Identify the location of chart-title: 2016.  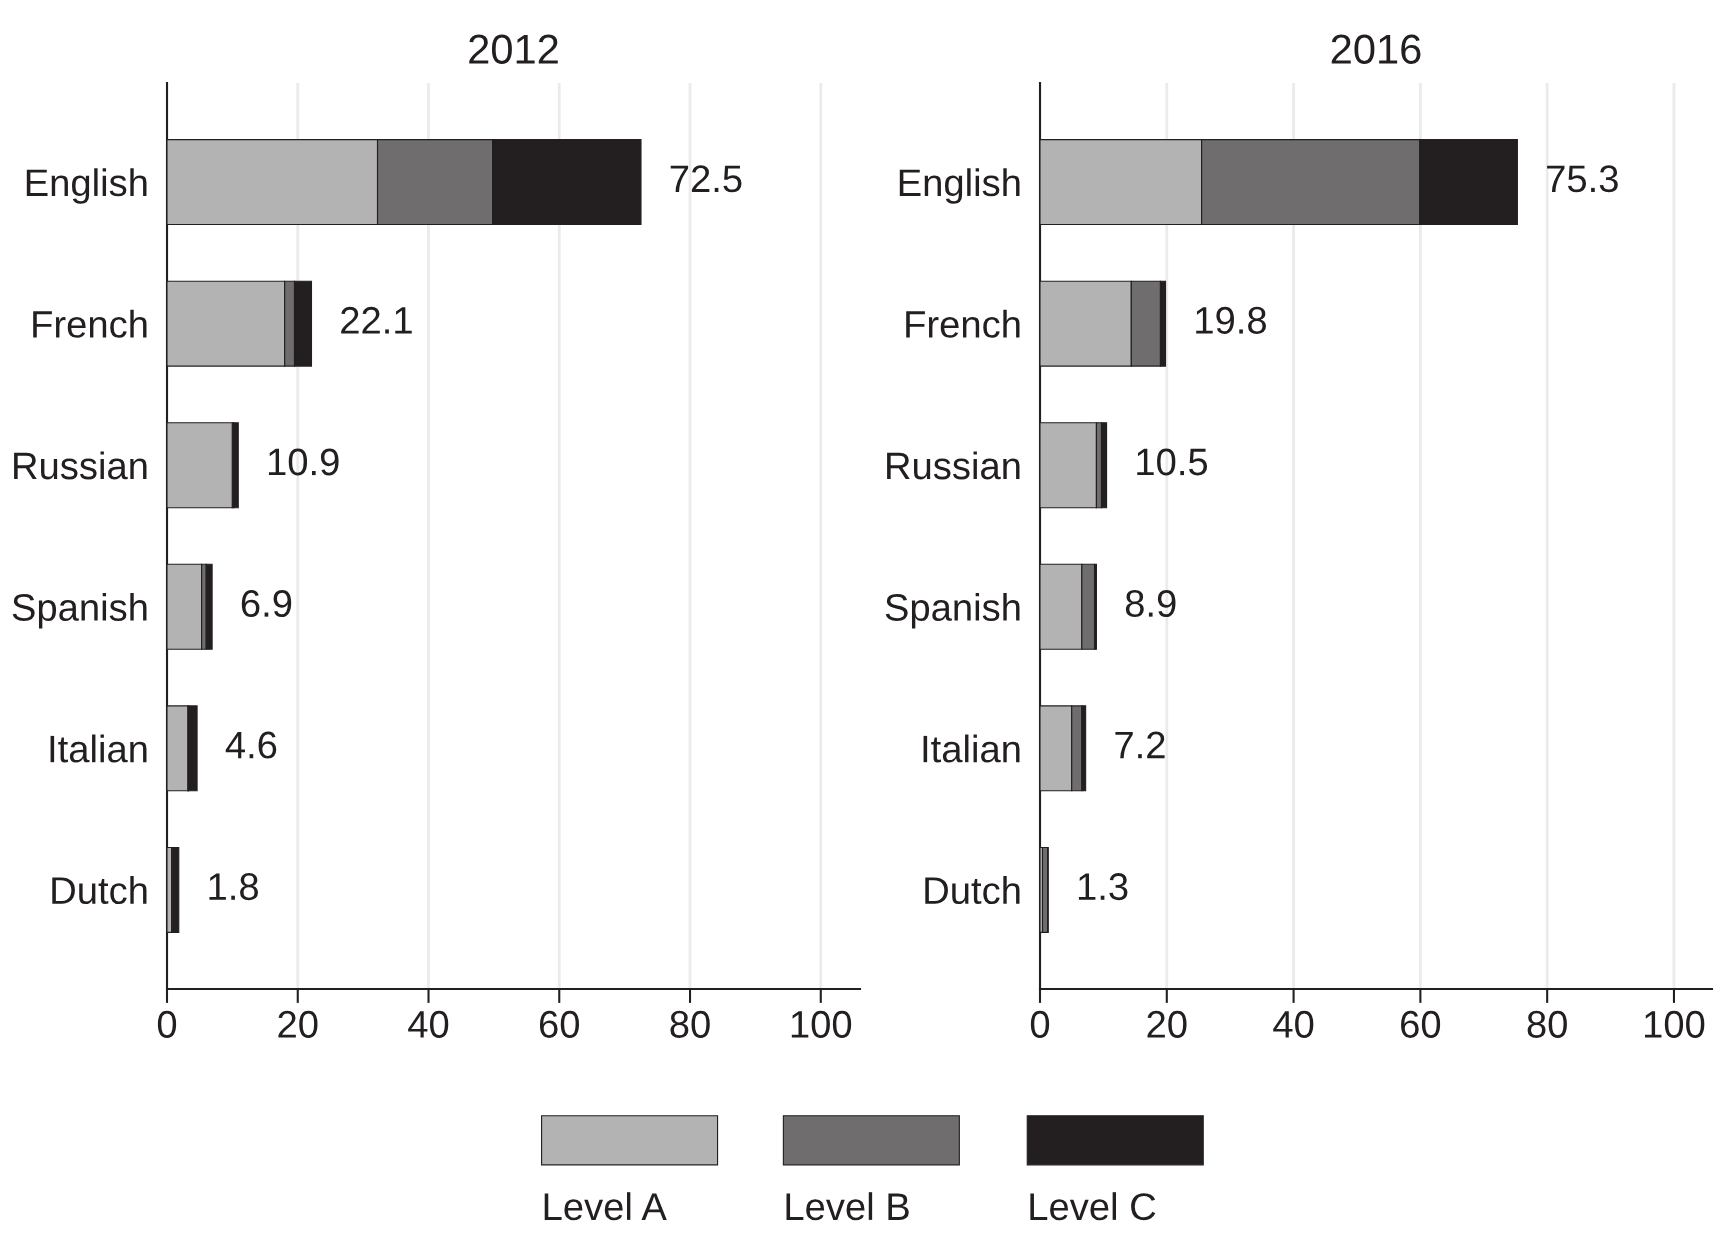
(1376, 49).